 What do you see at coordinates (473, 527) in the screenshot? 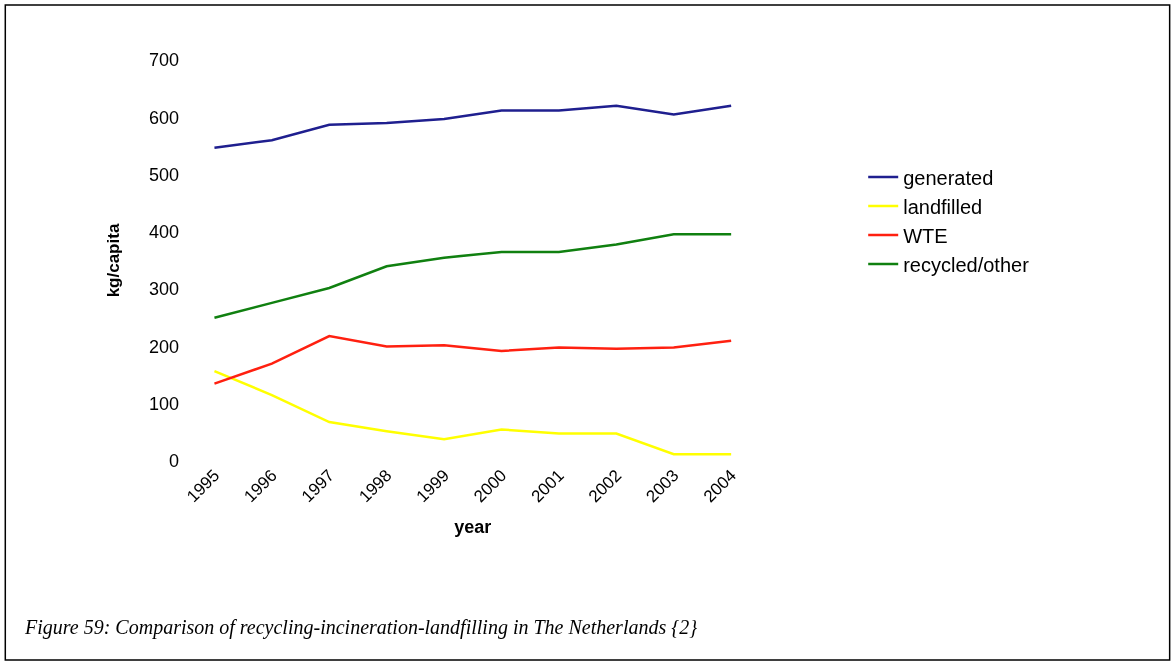
I see `x-axis-title: year` at bounding box center [473, 527].